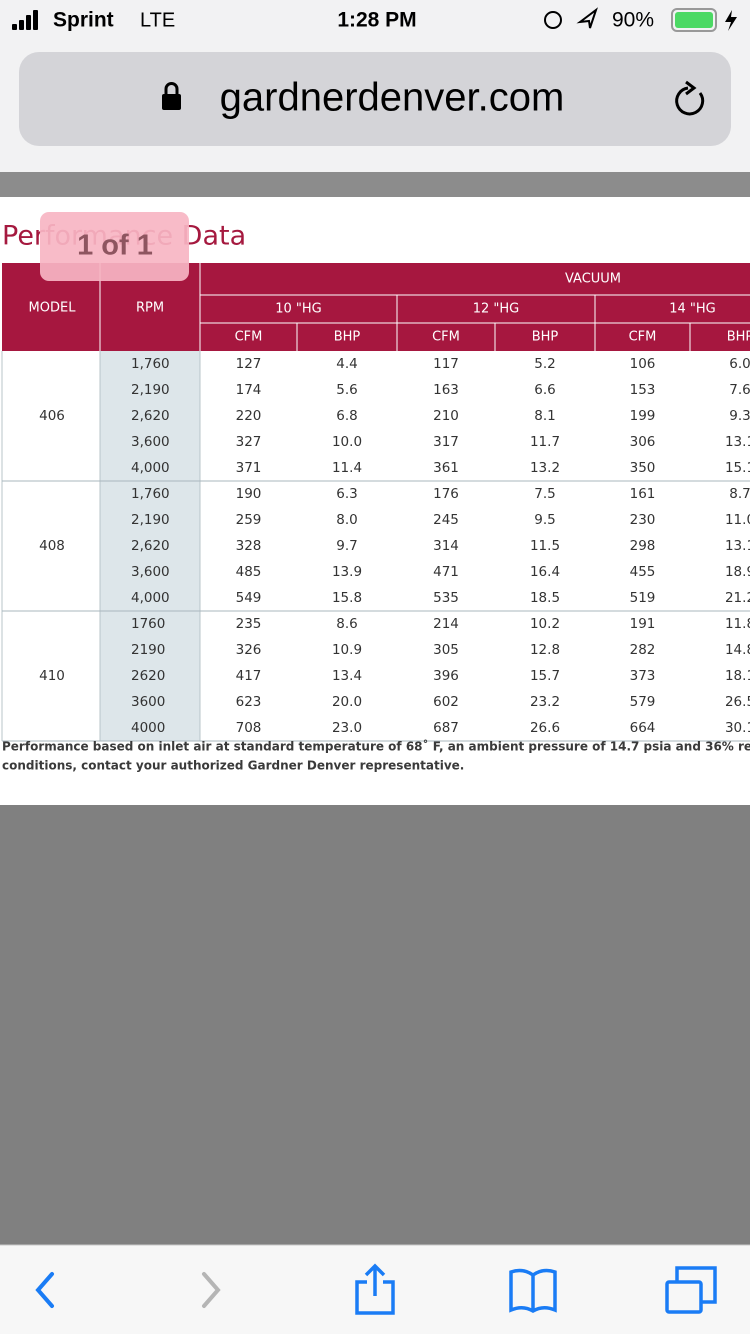  I want to click on value-cell: 11.7, so click(545, 442).